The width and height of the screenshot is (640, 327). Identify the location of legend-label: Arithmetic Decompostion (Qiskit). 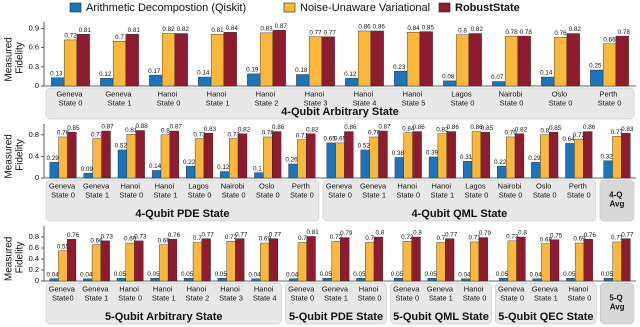
(166, 8).